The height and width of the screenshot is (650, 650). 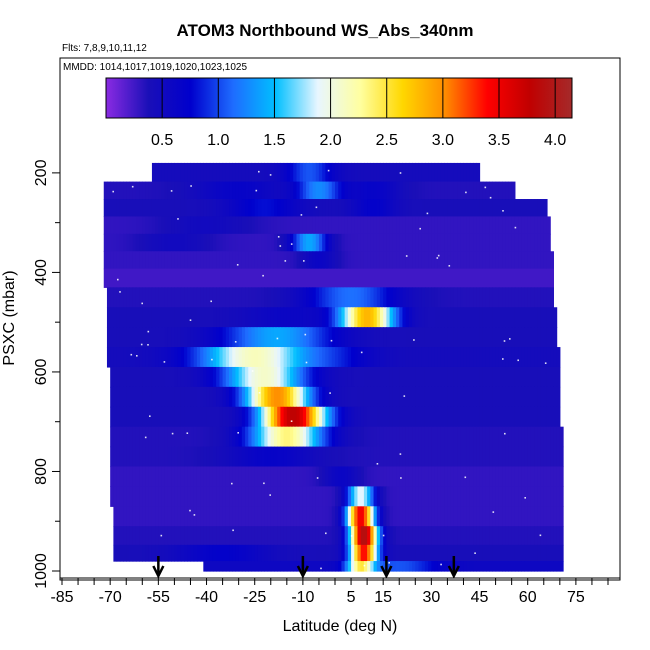 What do you see at coordinates (340, 626) in the screenshot?
I see `x-axis-label: Latitude (deg N)` at bounding box center [340, 626].